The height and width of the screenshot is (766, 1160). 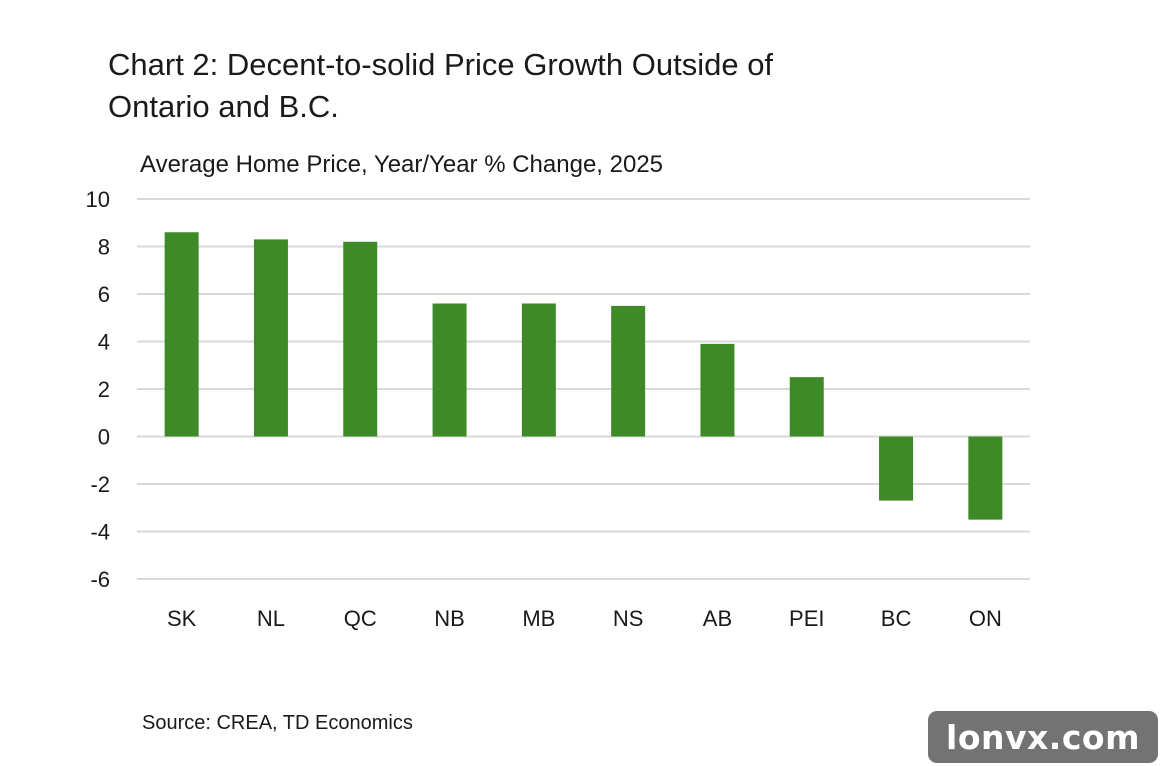 What do you see at coordinates (717, 390) in the screenshot?
I see `bar-ab` at bounding box center [717, 390].